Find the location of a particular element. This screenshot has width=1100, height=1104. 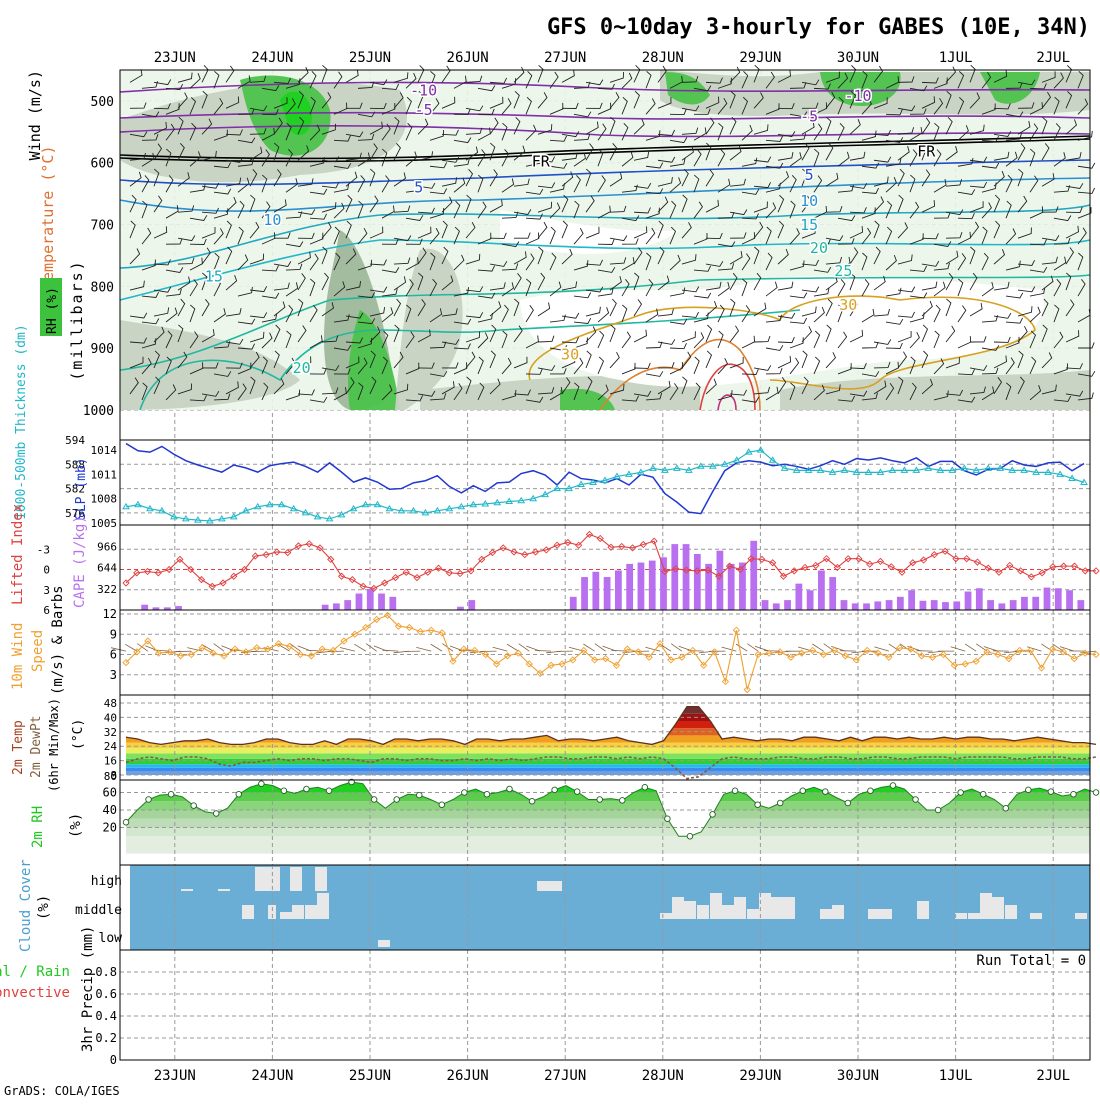

rh2m-unit: (%) is located at coordinates (76, 825).